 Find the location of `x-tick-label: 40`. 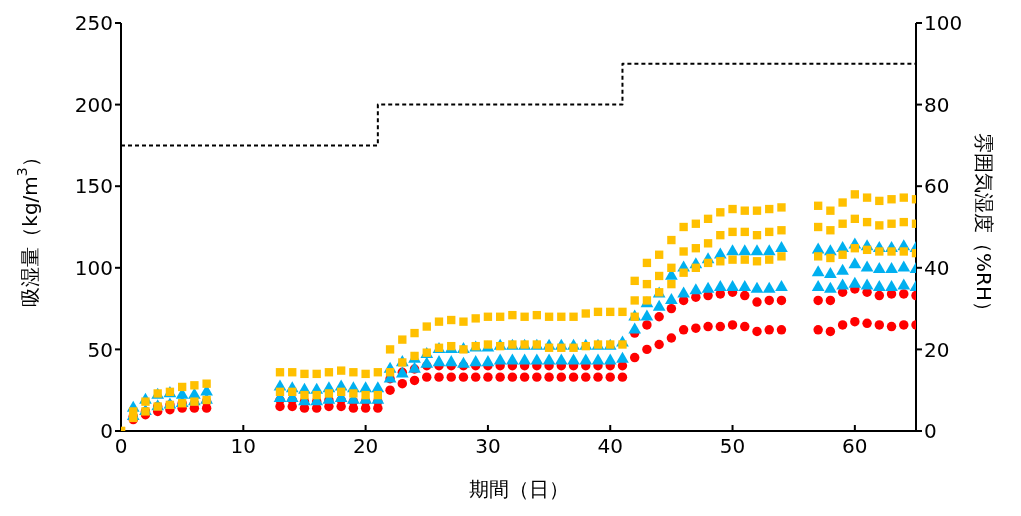

x-tick-label: 40 is located at coordinates (610, 446).